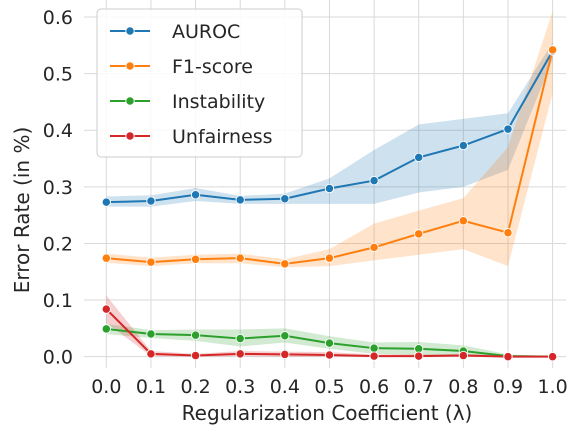 The width and height of the screenshot is (571, 429). I want to click on x-axis-title: Regularization Coefficient (λ), so click(327, 413).